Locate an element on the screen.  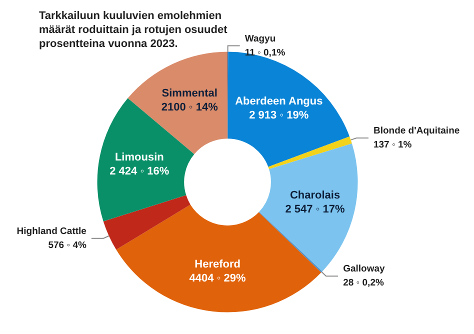
slice-label: Highland Cattle is located at coordinates (51, 231).